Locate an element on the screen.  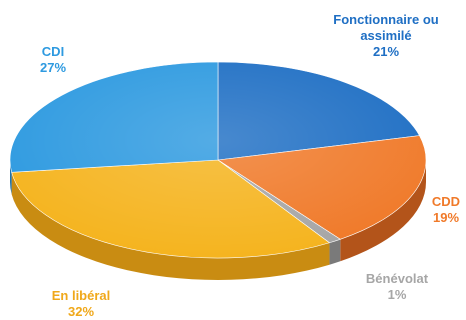
label-fonctionnaire: Fonctionnaire ou assimilé 21% is located at coordinates (386, 36).